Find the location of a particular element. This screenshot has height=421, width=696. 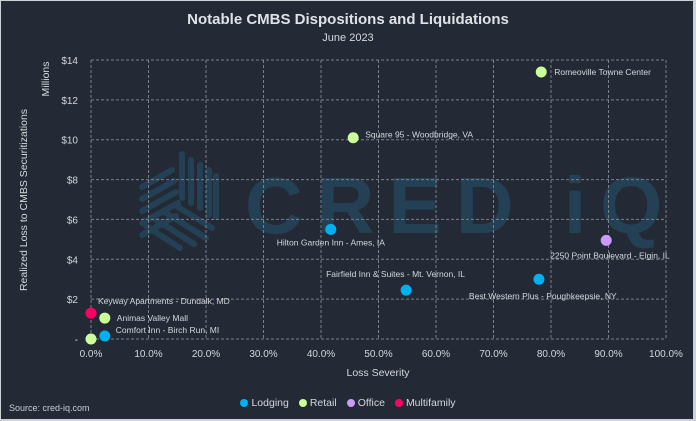

legend: Lodging Retail Office Multifamily is located at coordinates (348, 403).